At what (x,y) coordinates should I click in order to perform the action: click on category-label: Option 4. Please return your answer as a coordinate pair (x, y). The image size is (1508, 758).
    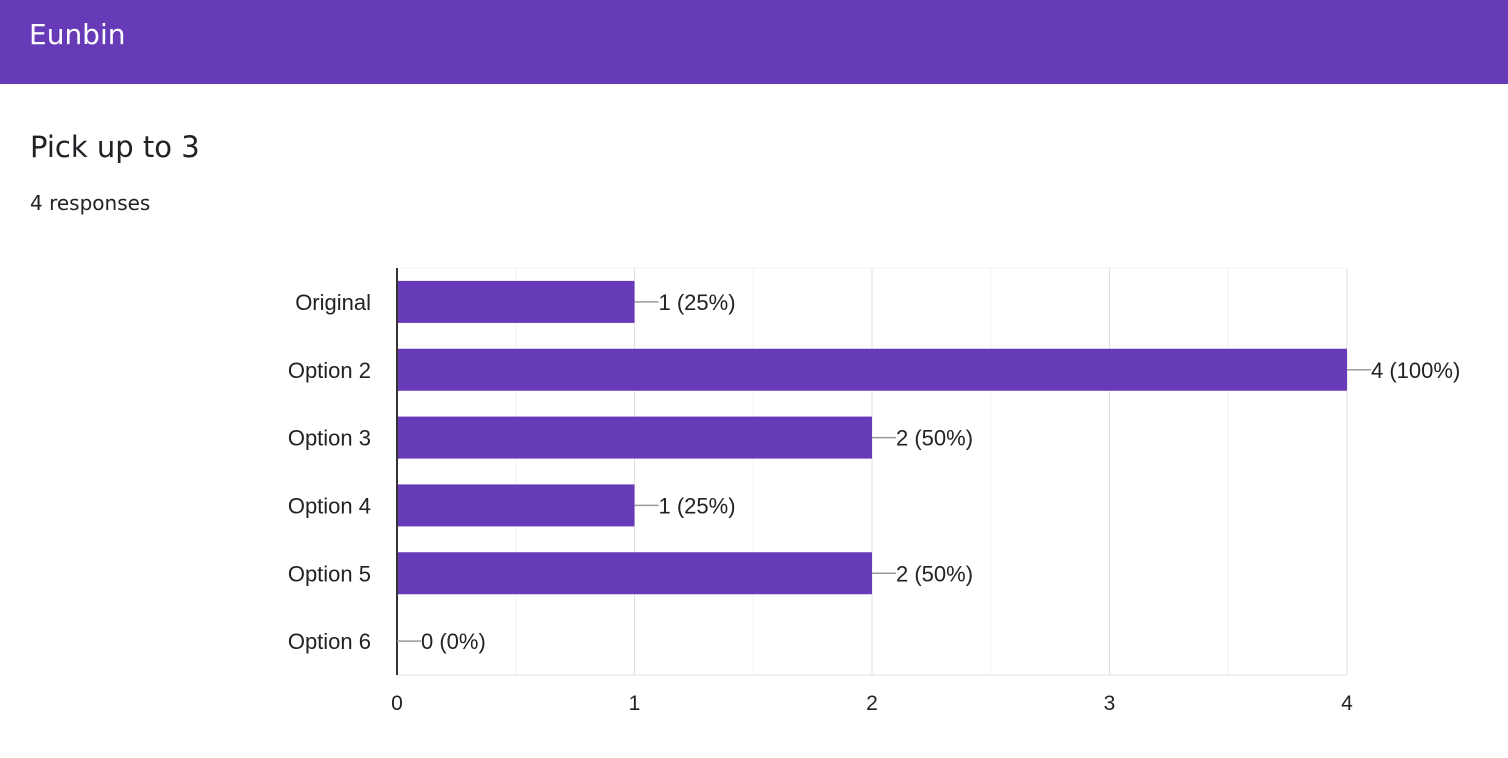
    Looking at the image, I should click on (329, 505).